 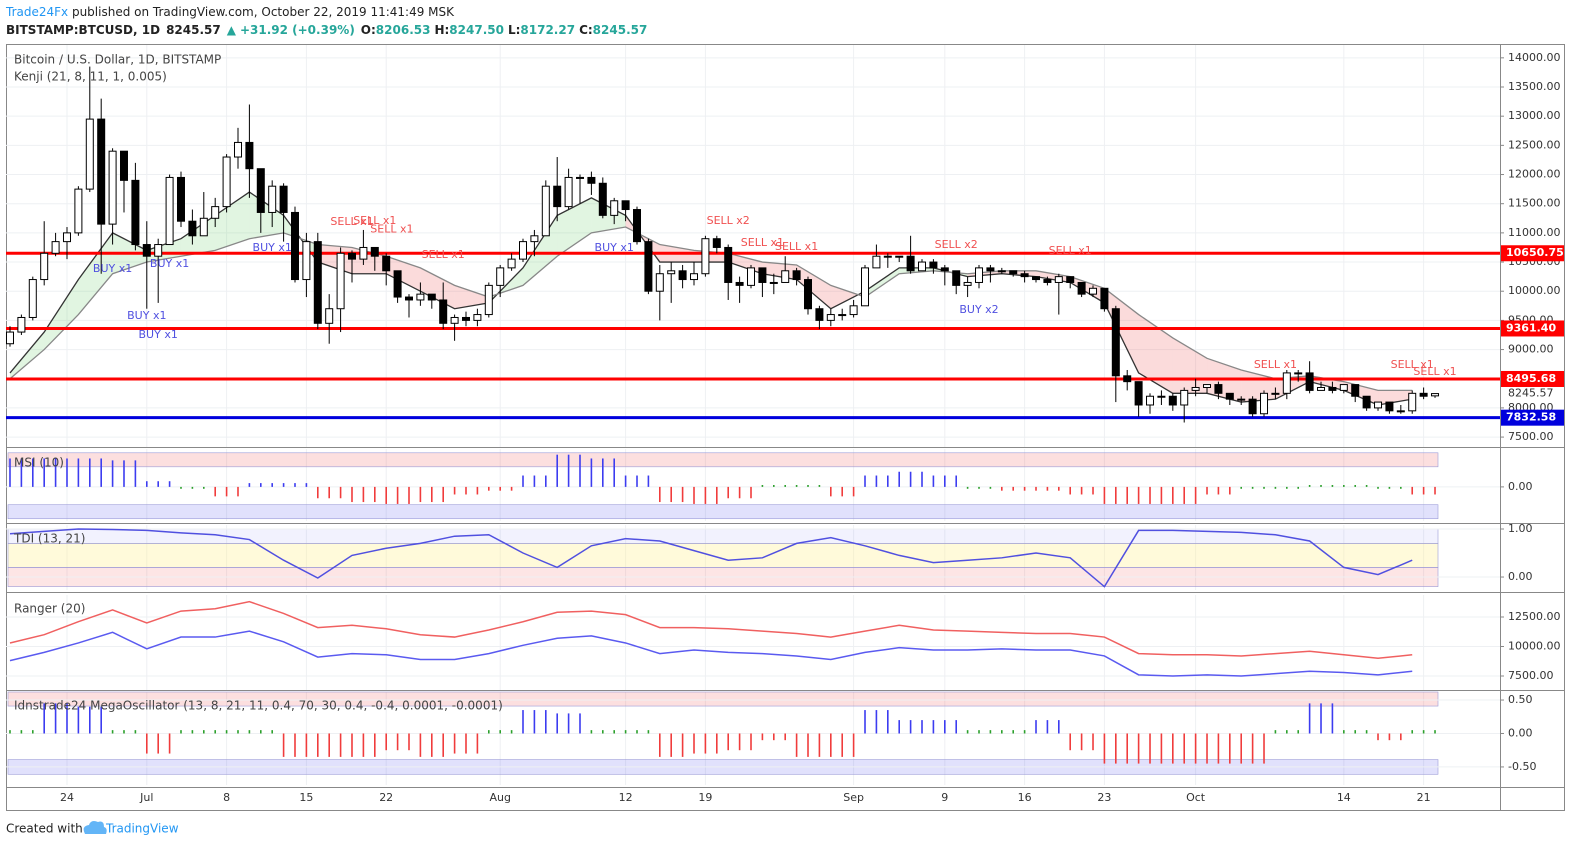 I want to click on y-tick-label: 13500.00, so click(x=1534, y=86).